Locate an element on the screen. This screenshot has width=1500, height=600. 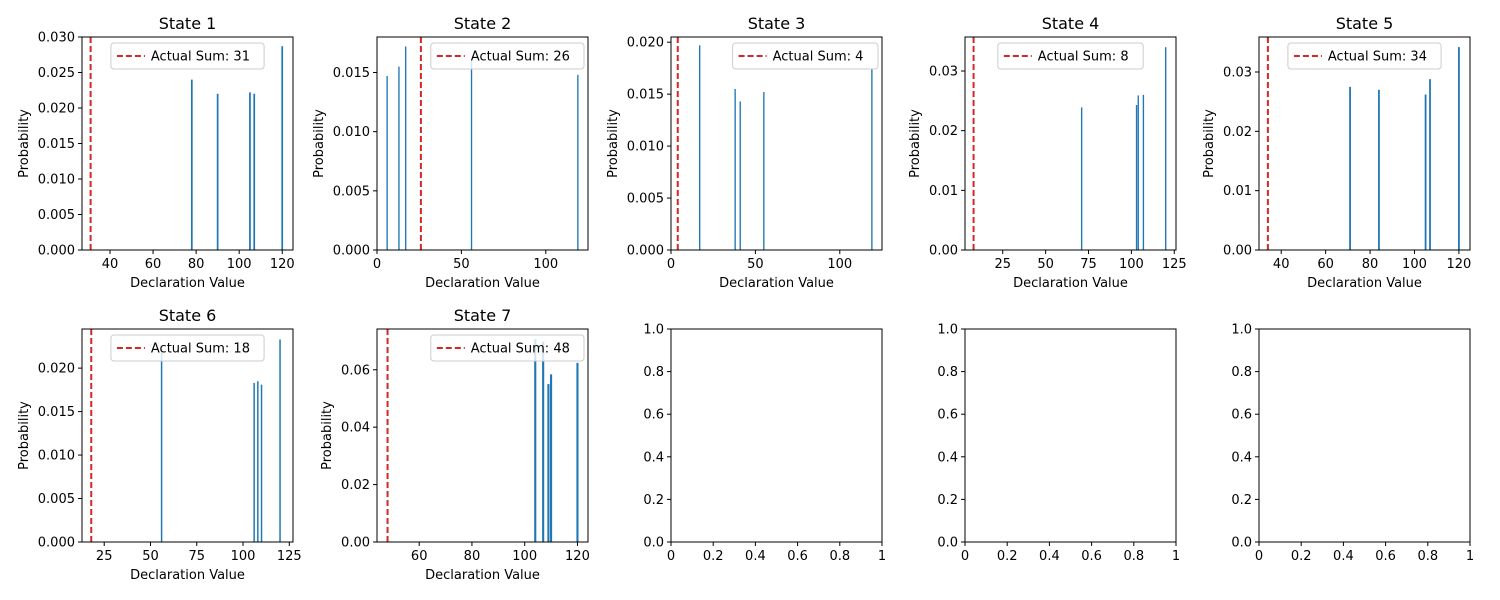
subplot-title: State 3 is located at coordinates (777, 23).